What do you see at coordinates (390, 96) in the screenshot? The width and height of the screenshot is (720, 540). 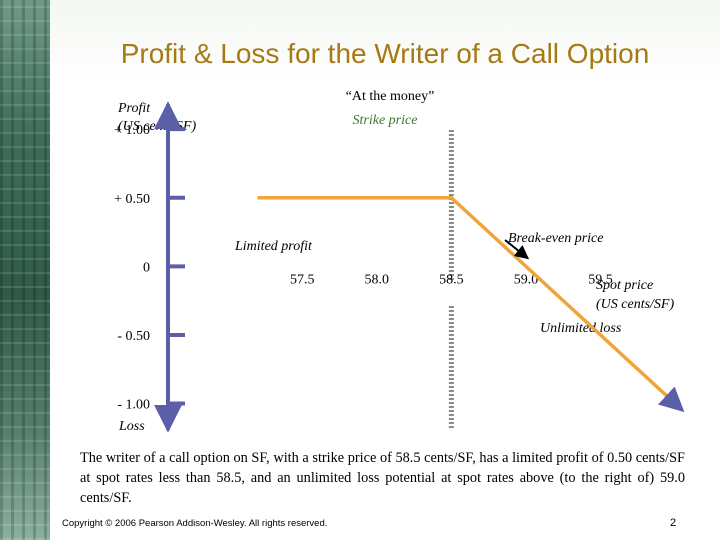 I see `strike-annotation-top: “At the money”` at bounding box center [390, 96].